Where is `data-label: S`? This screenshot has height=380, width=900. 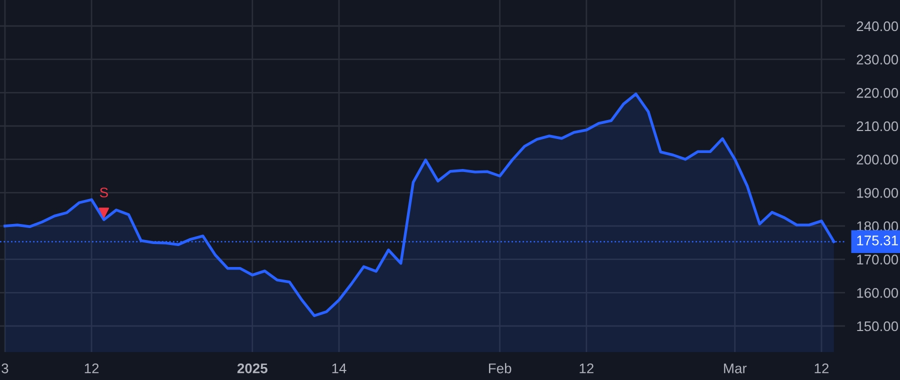
data-label: S is located at coordinates (104, 193).